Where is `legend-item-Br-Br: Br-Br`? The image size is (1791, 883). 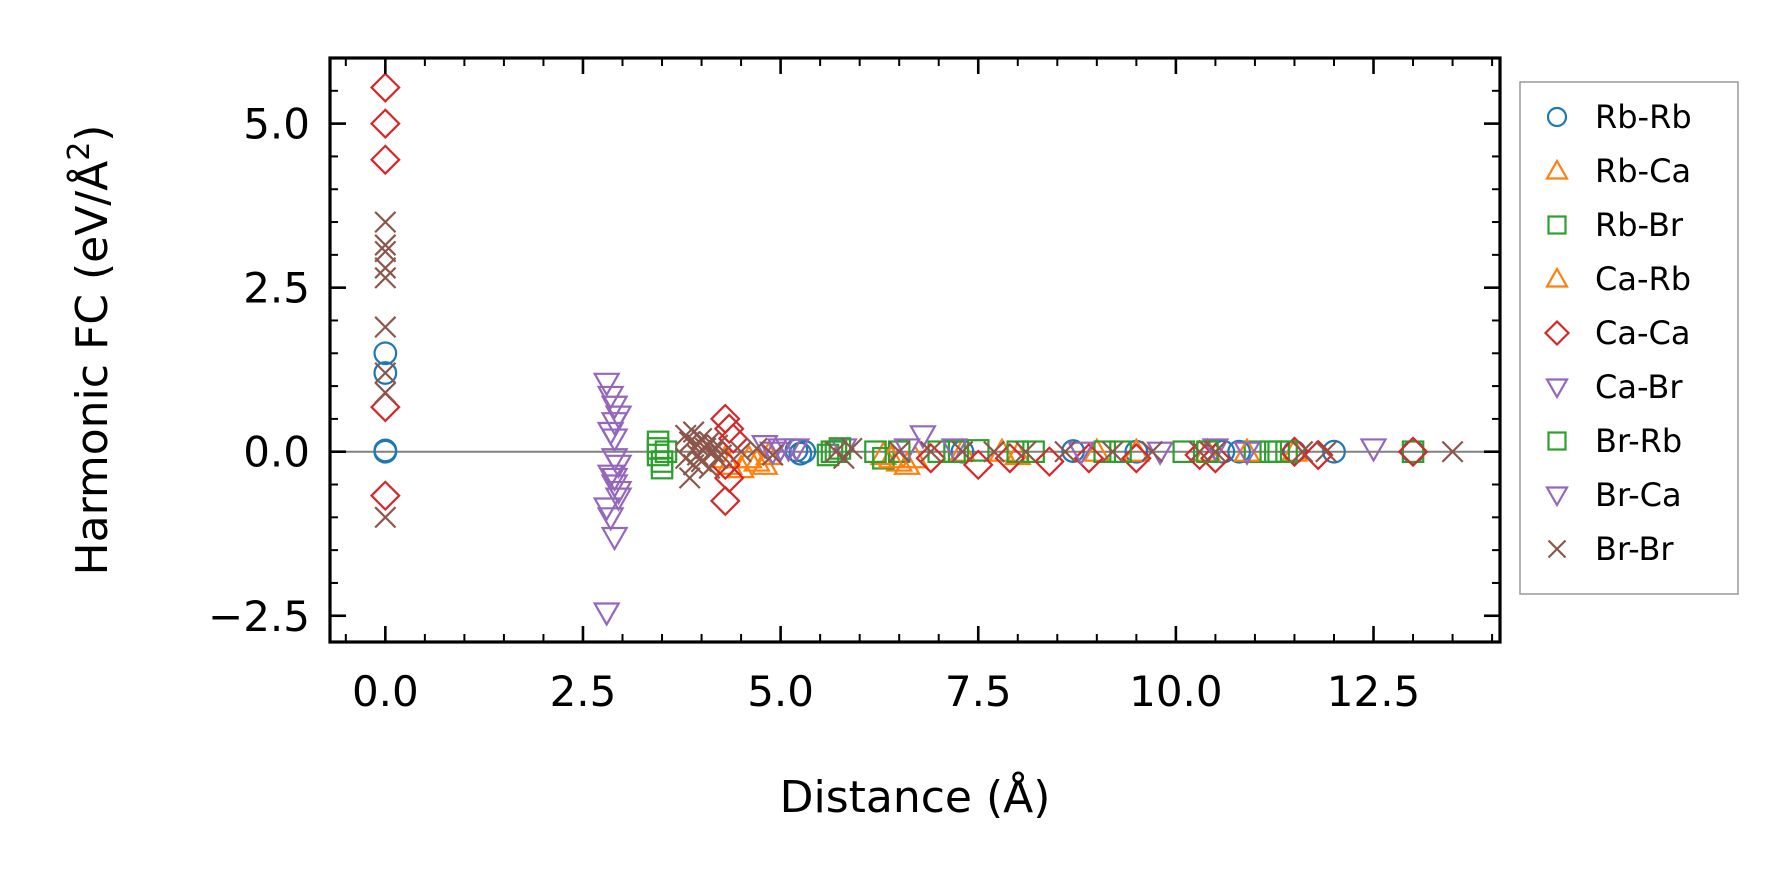 legend-item-Br-Br: Br-Br is located at coordinates (1610, 549).